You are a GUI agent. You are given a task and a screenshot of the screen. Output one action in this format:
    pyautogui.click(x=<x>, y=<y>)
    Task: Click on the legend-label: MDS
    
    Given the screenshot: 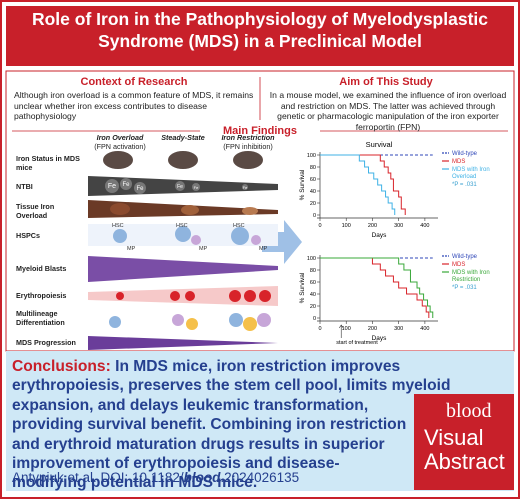 What is the action you would take?
    pyautogui.click(x=458, y=162)
    